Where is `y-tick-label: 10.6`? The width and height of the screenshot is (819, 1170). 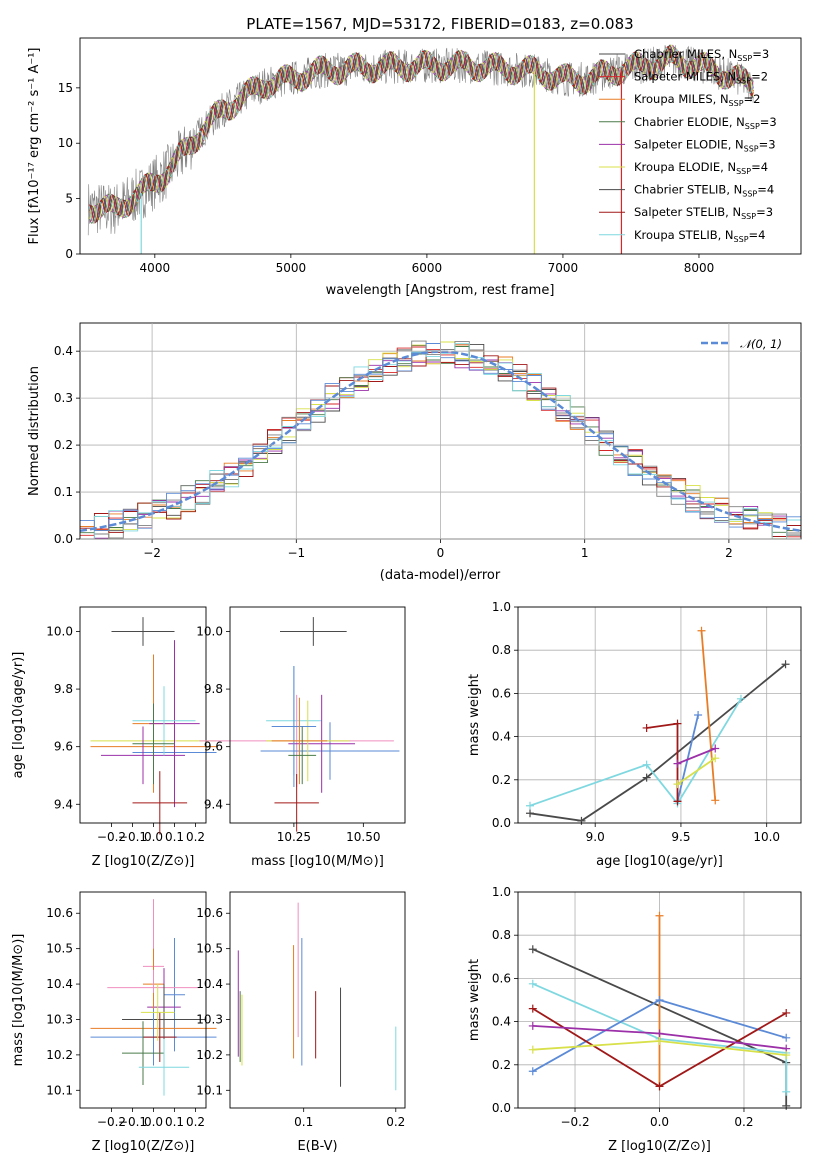 y-tick-label: 10.6 is located at coordinates (59, 913).